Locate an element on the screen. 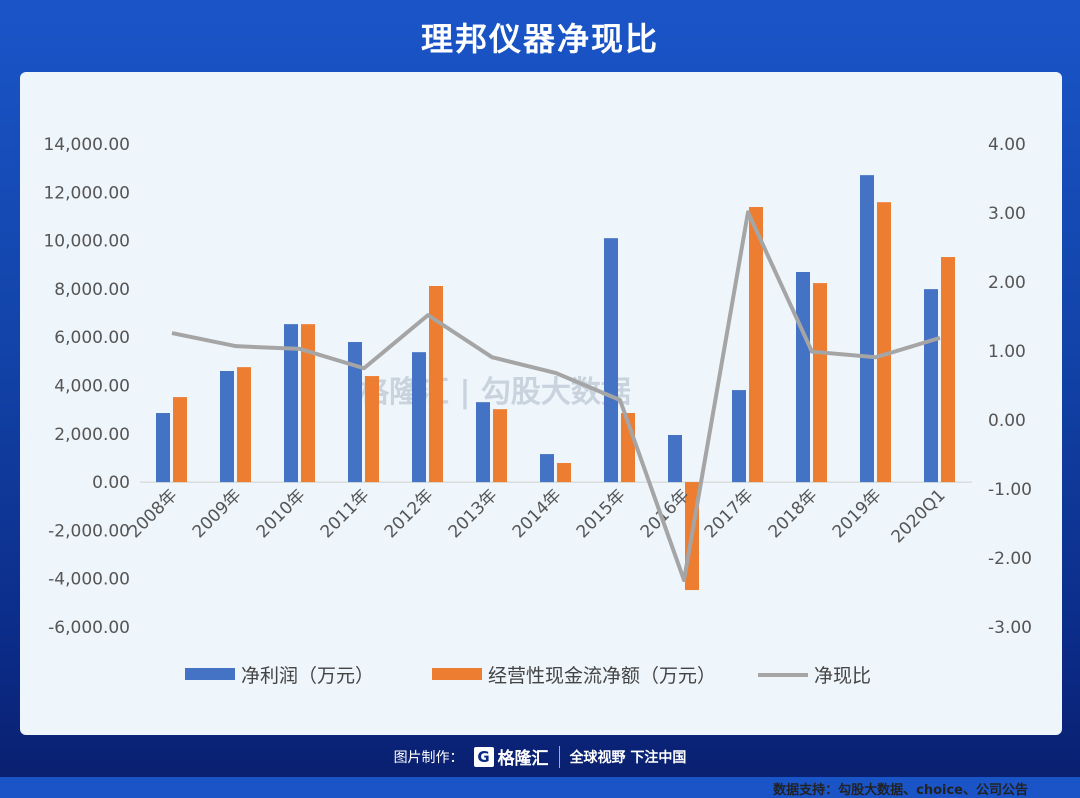 The width and height of the screenshot is (1080, 798). source-note: 数据支持：勾股大数据、choice、公司公告 is located at coordinates (900, 788).